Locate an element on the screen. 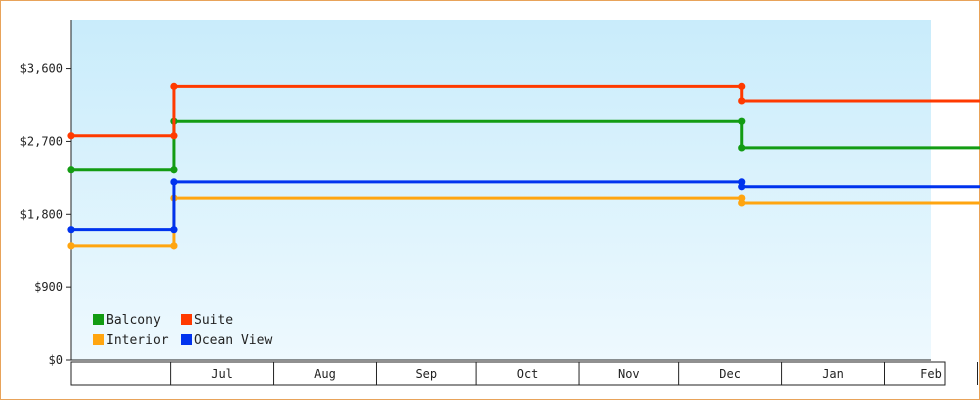  x-tick-label: Nov is located at coordinates (629, 374).